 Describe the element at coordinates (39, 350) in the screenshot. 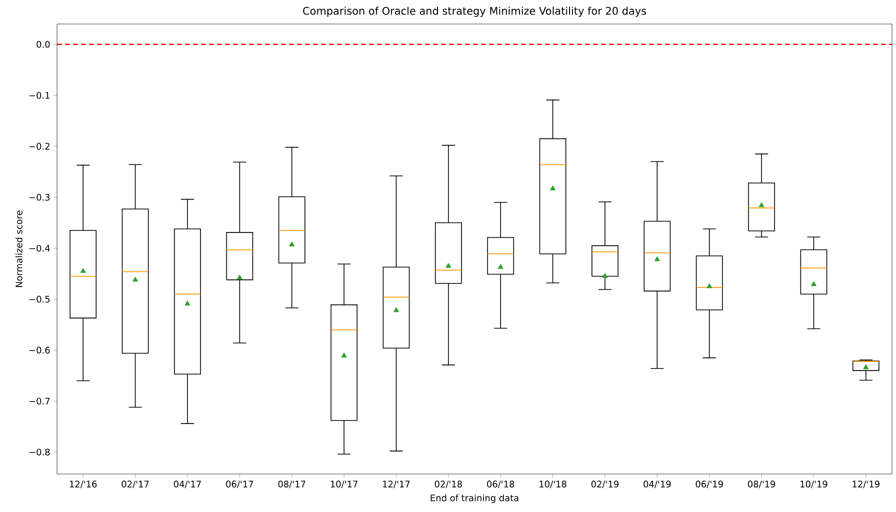

I see `y-tick-label: −0.6` at that location.